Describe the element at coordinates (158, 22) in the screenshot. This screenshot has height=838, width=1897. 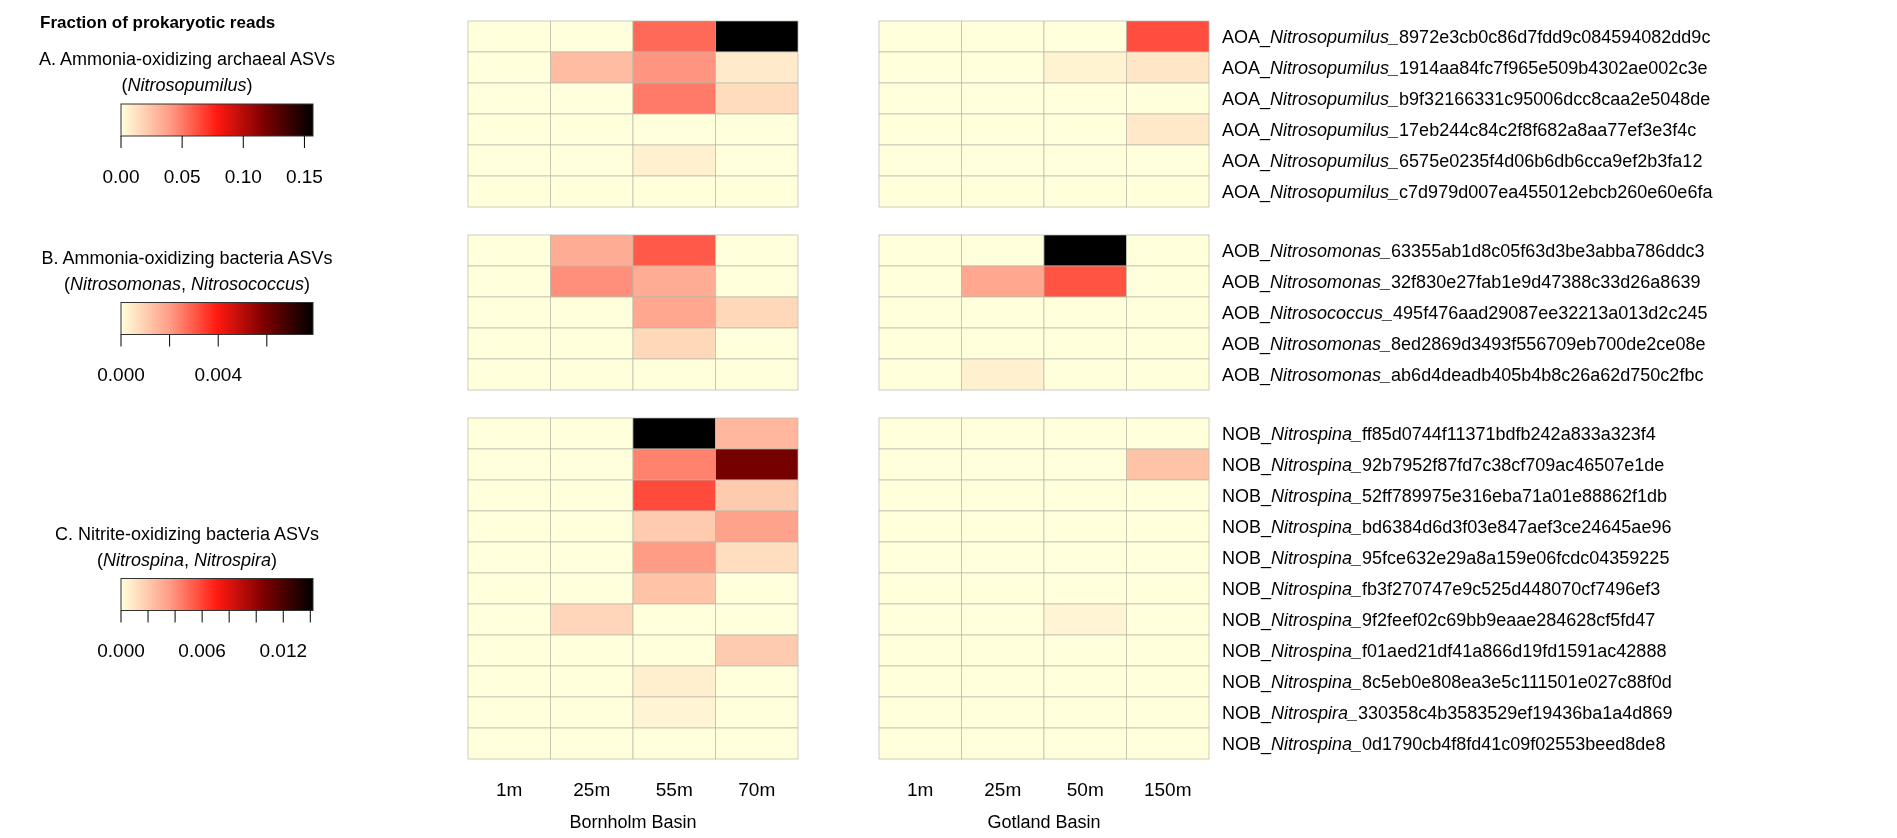
I see `legend-title: Fraction of prokaryotic reads` at that location.